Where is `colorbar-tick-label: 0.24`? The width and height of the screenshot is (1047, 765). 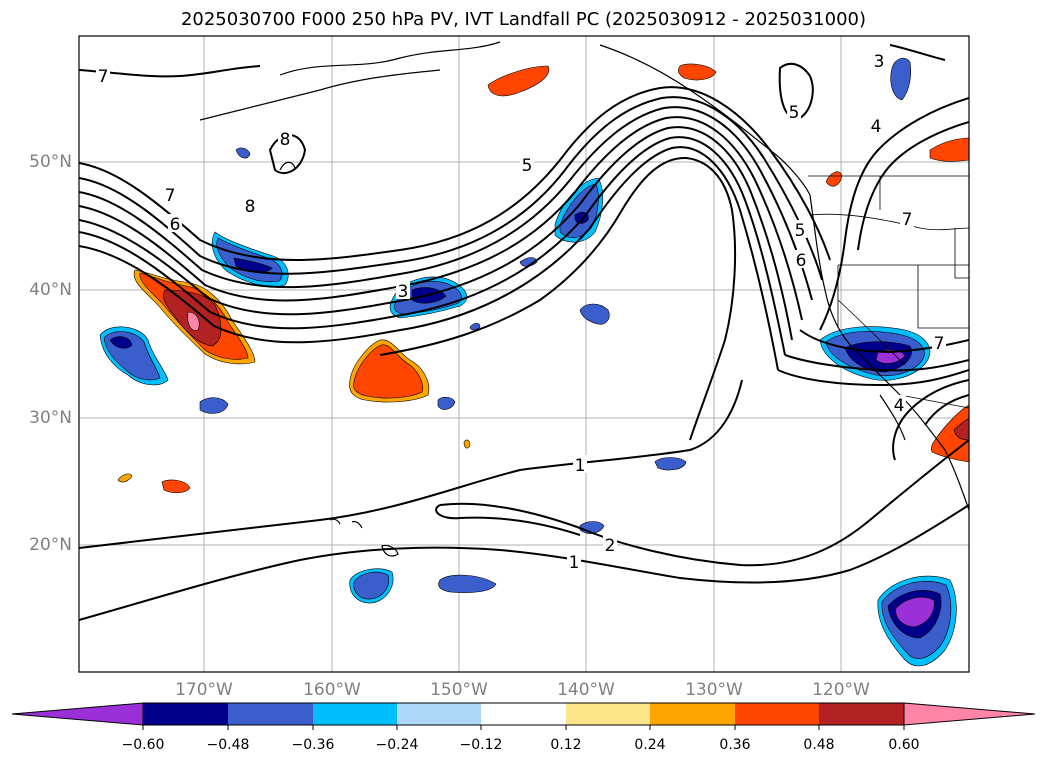
colorbar-tick-label: 0.24 is located at coordinates (650, 745).